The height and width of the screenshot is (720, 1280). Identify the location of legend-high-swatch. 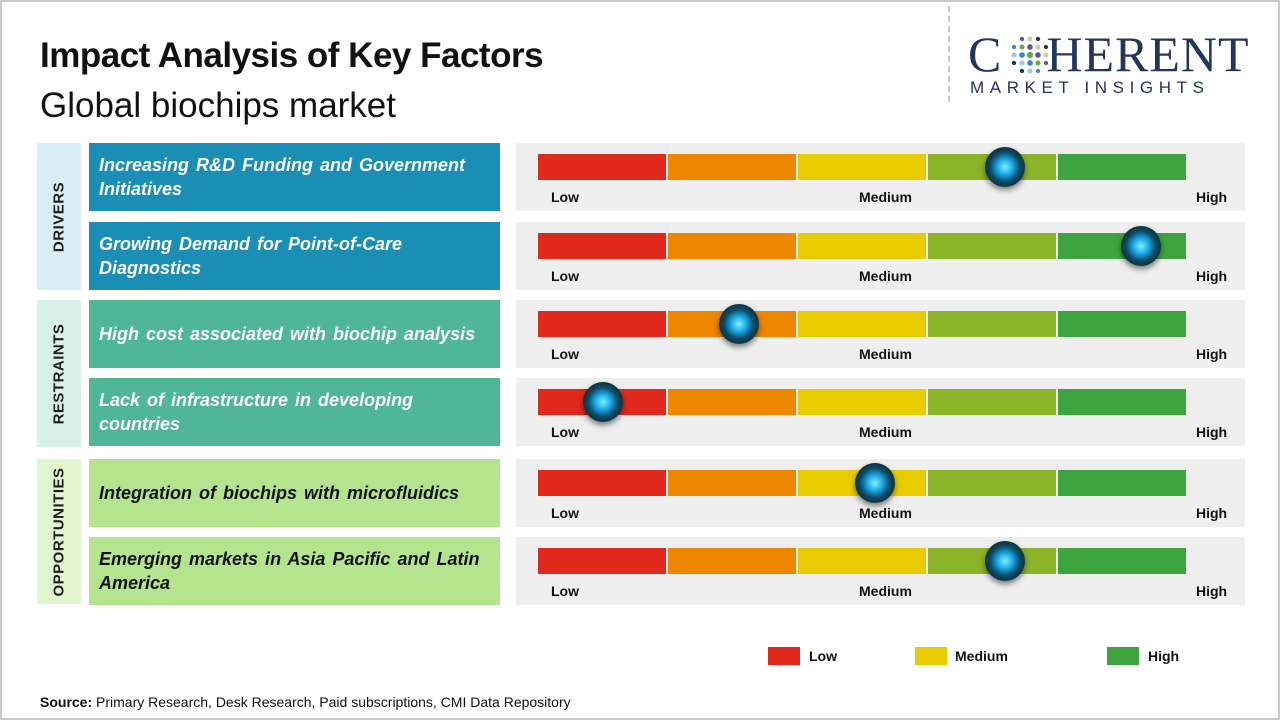
(1123, 656).